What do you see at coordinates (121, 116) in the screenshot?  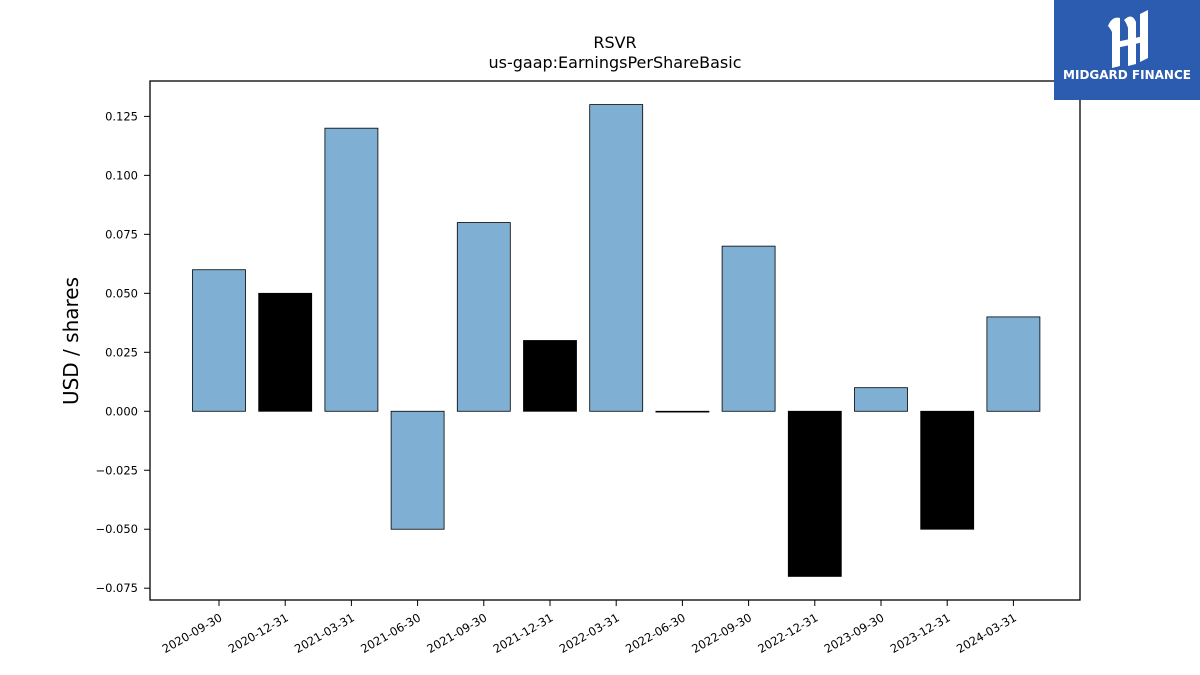 I see `y-tick-label: 0.125` at bounding box center [121, 116].